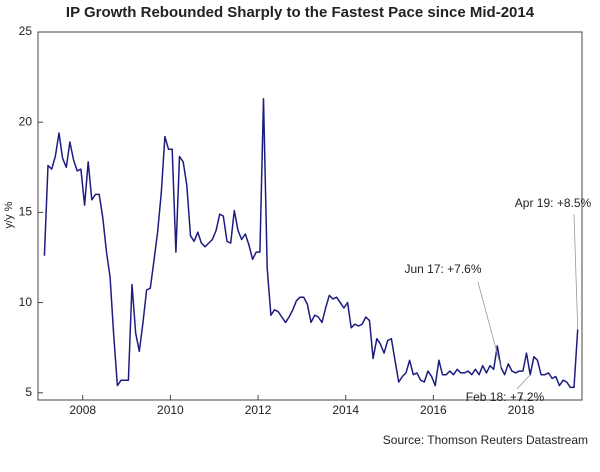  What do you see at coordinates (485, 440) in the screenshot?
I see `source: Source: Thomson Reuters Datastream` at bounding box center [485, 440].